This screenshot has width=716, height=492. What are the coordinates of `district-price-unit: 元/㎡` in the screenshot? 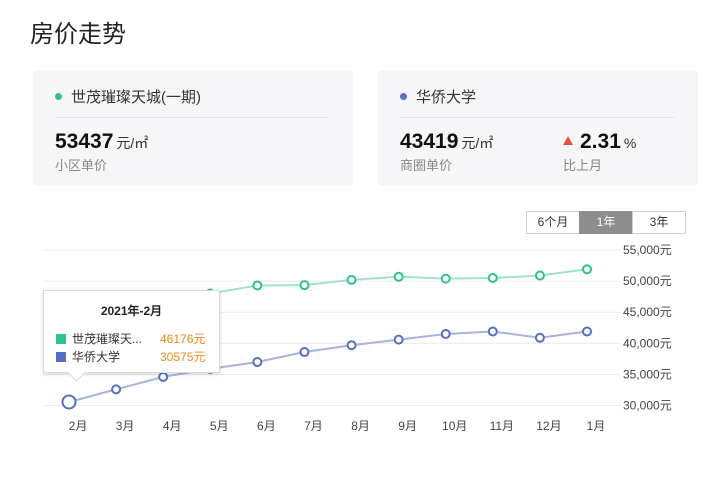 It's located at (477, 143).